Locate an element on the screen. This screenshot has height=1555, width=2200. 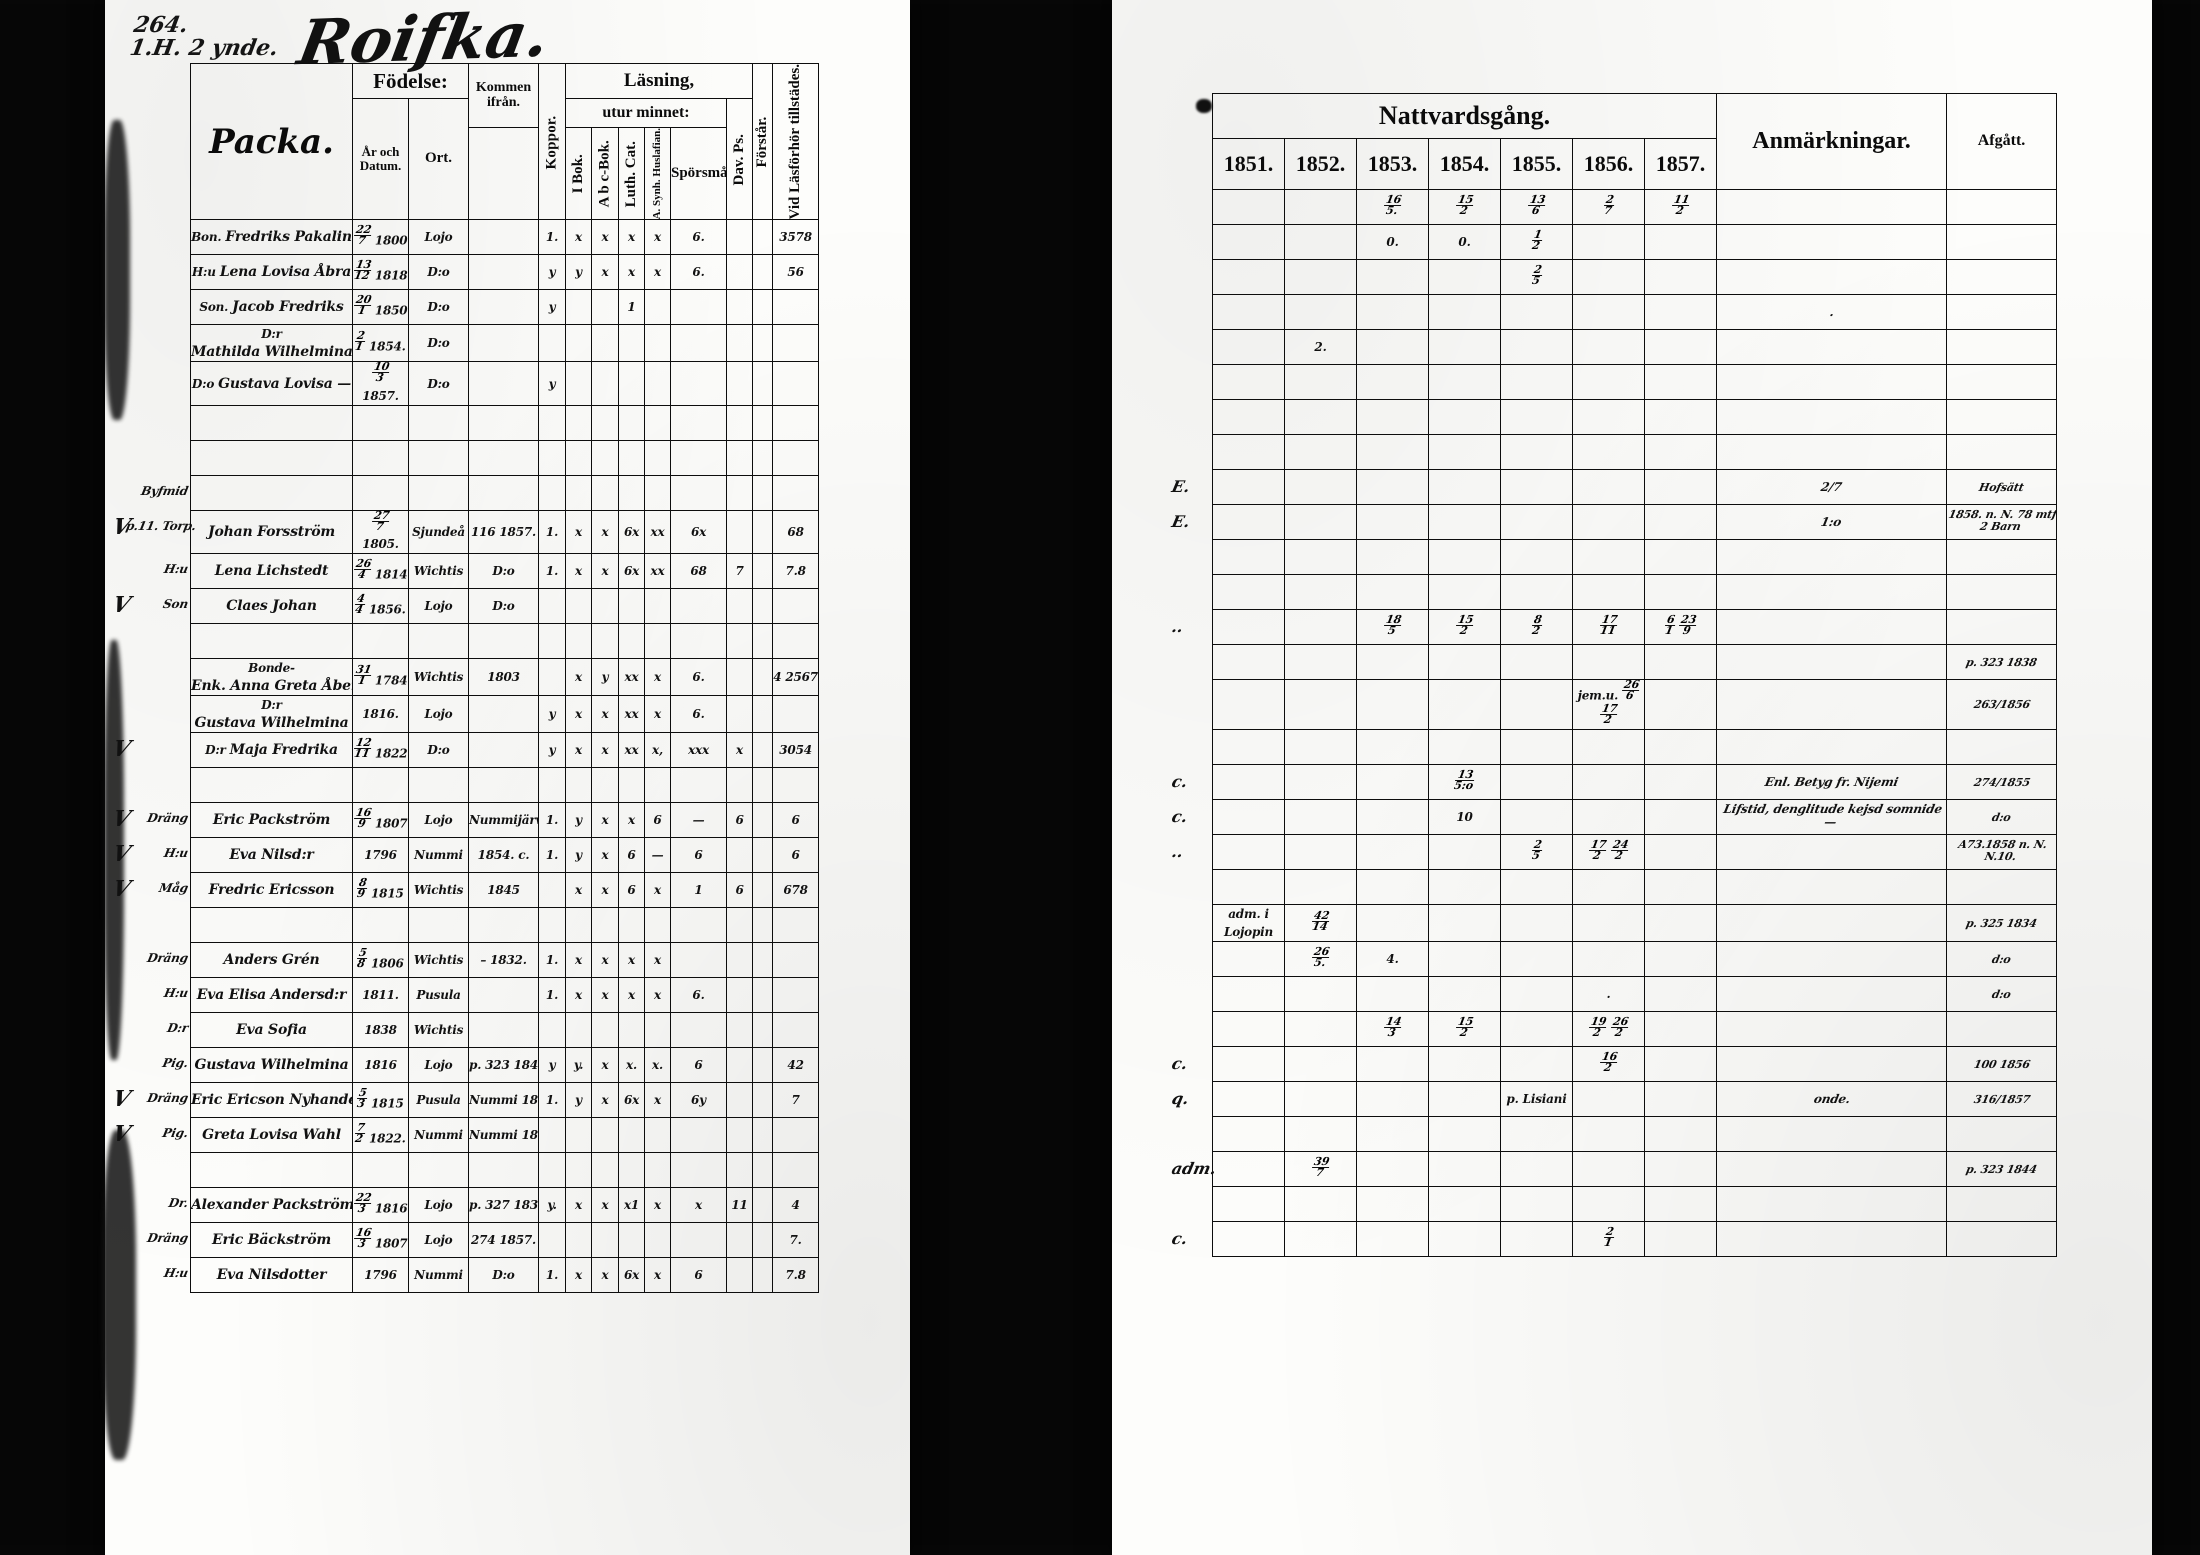
cell-moved-from: D:o is located at coordinates (503, 1275).